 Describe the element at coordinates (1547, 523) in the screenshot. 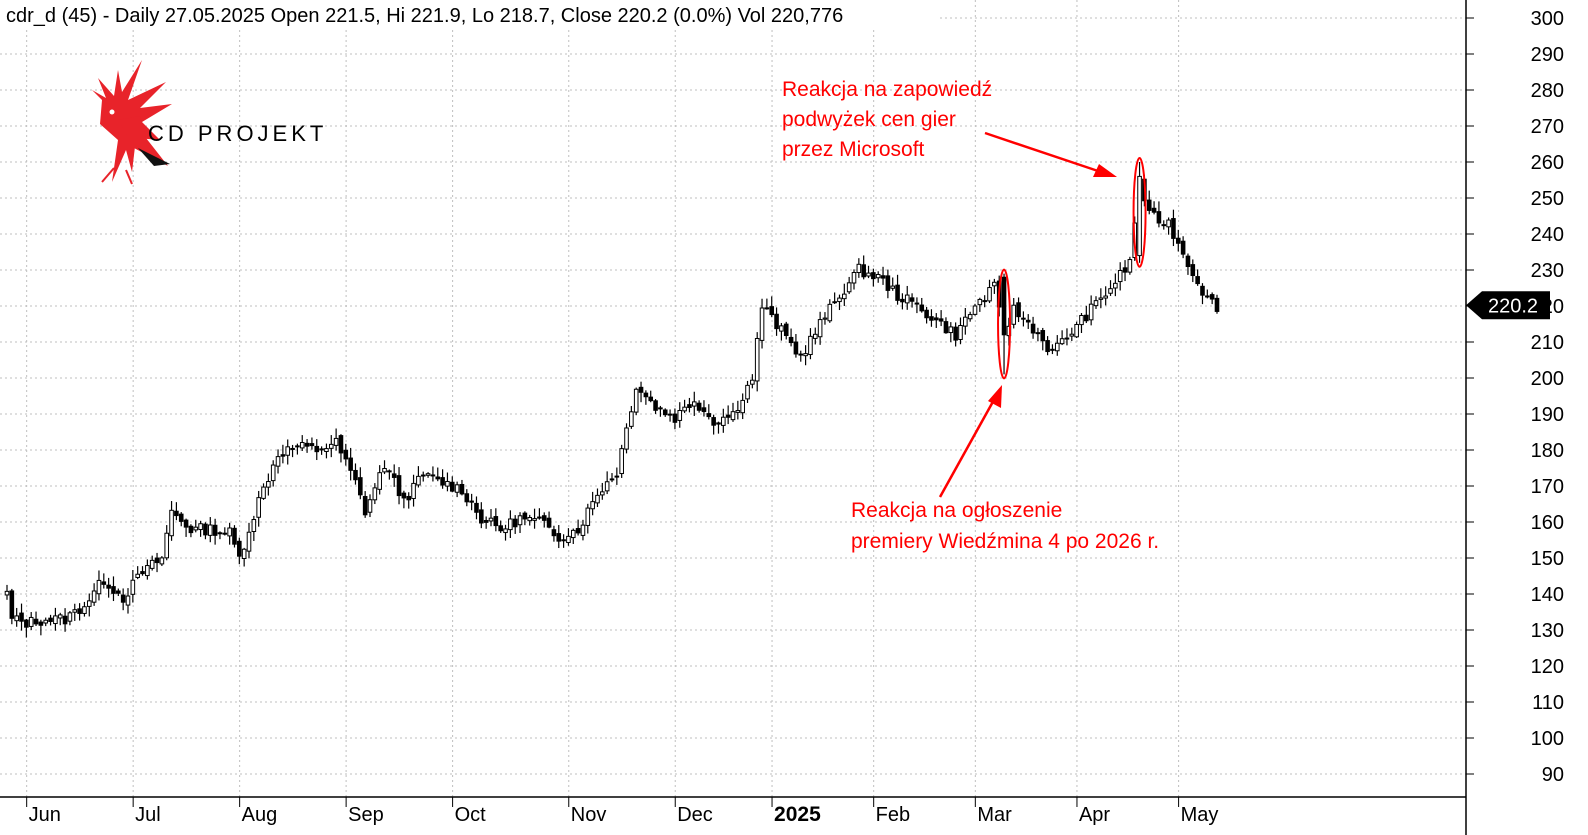

I see `y-tick-label: 160` at that location.